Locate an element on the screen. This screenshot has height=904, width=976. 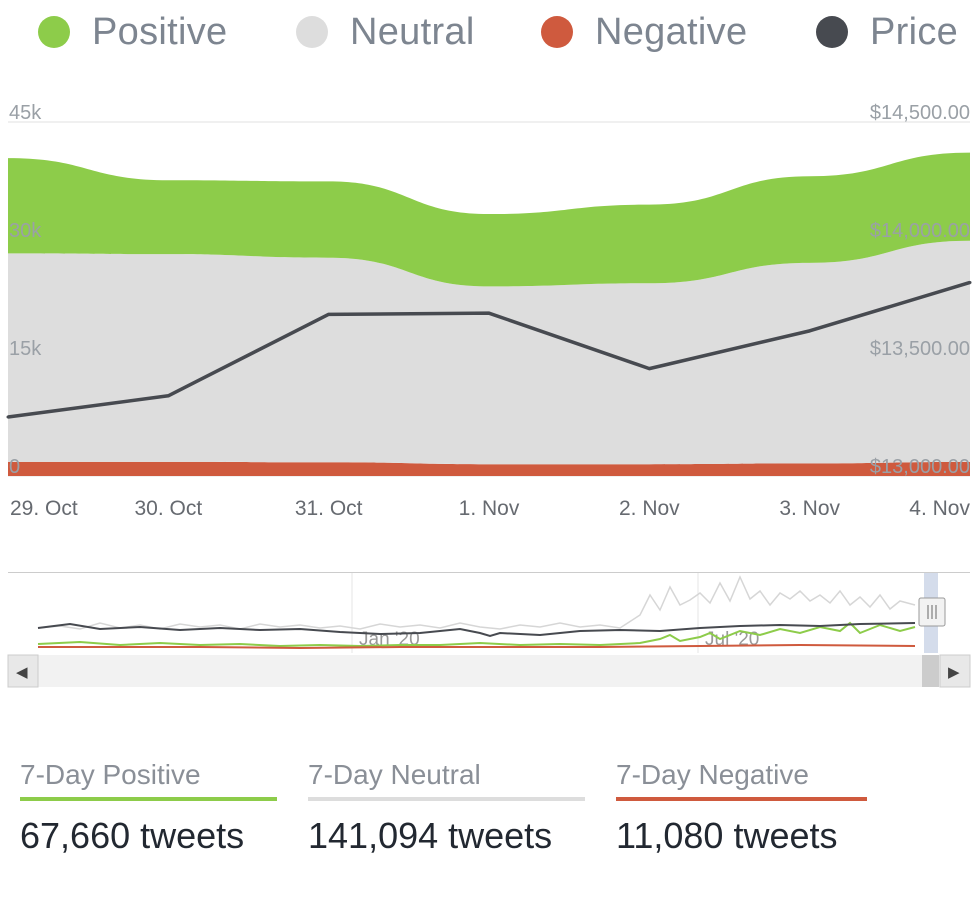
area-positive is located at coordinates (489, 219).